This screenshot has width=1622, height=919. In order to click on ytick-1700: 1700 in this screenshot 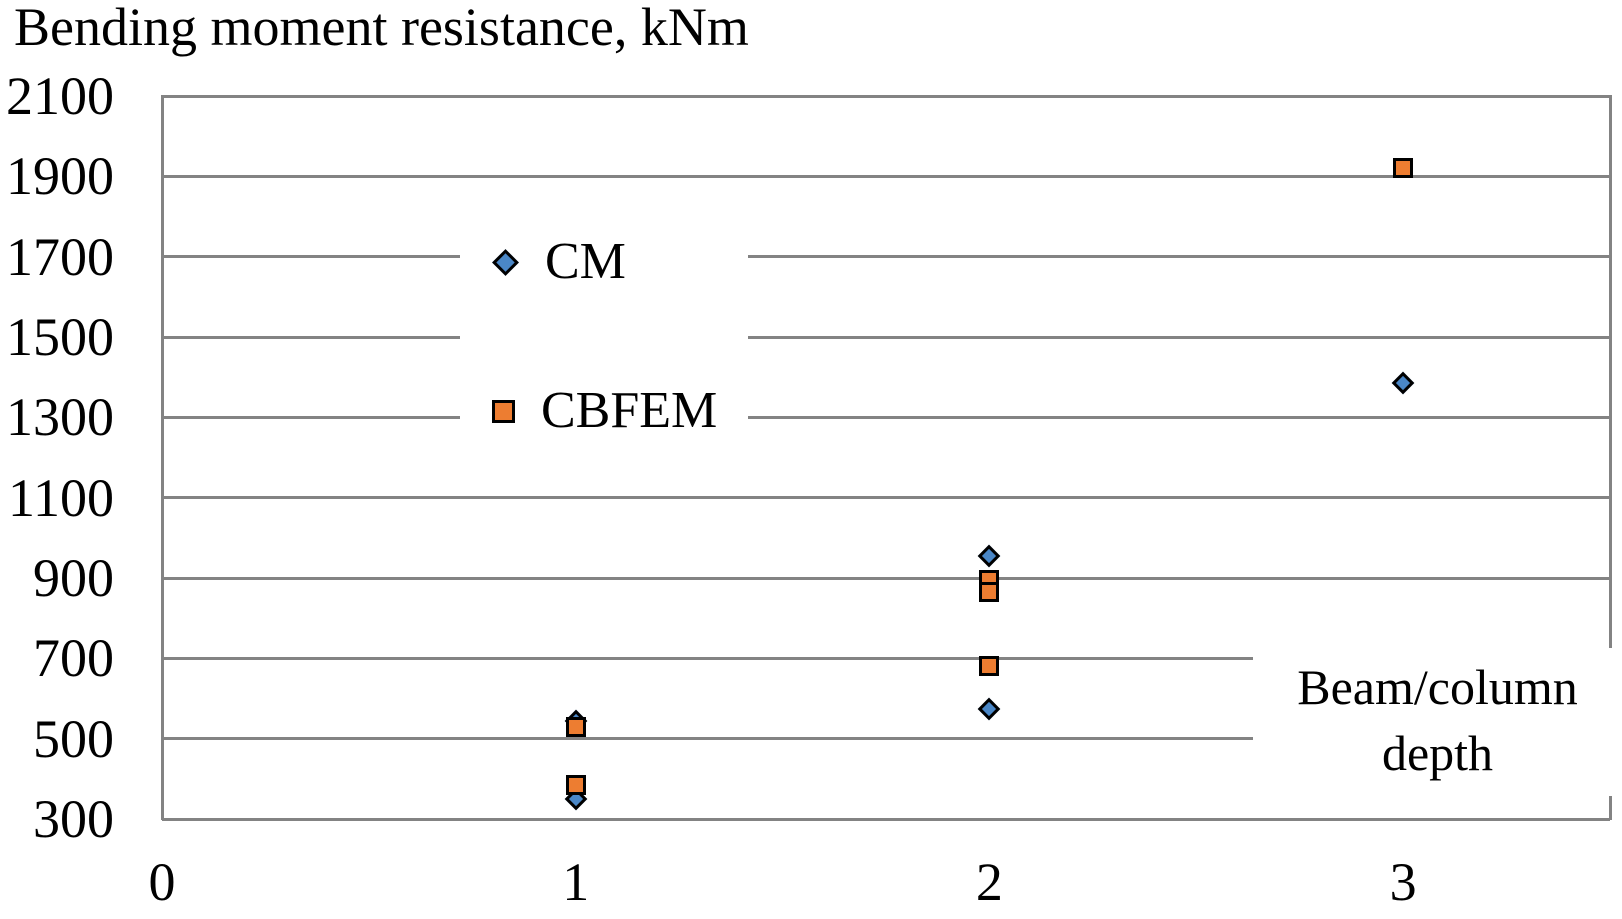, I will do `click(60, 256)`.